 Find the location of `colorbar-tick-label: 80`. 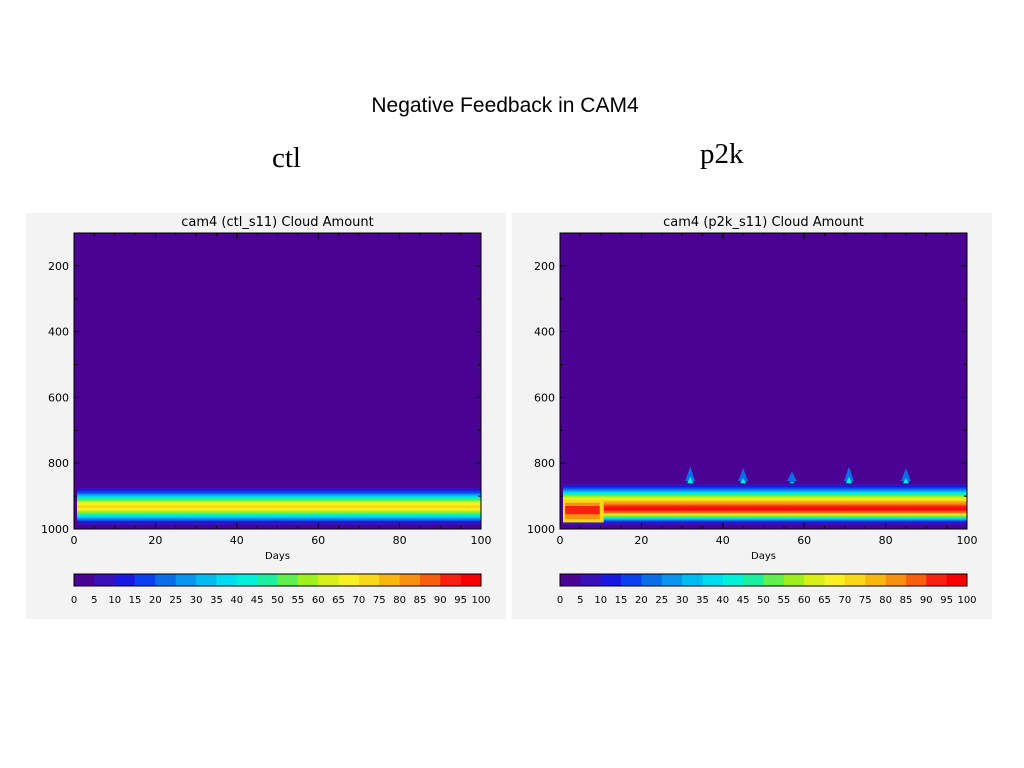

colorbar-tick-label: 80 is located at coordinates (885, 600).